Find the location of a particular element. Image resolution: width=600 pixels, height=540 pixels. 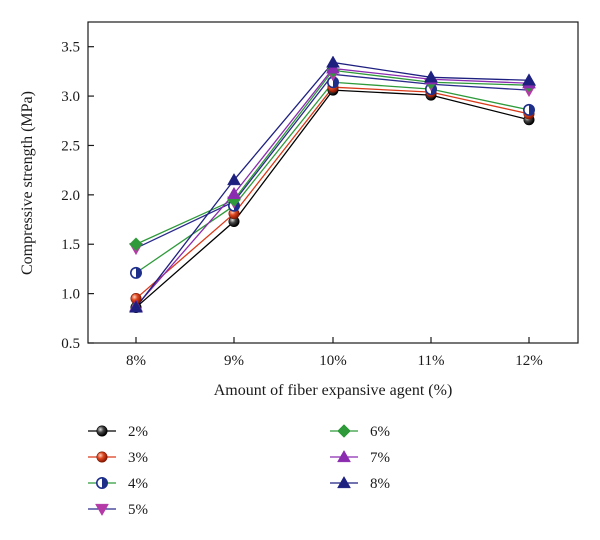

legend-label: 8% is located at coordinates (380, 484).